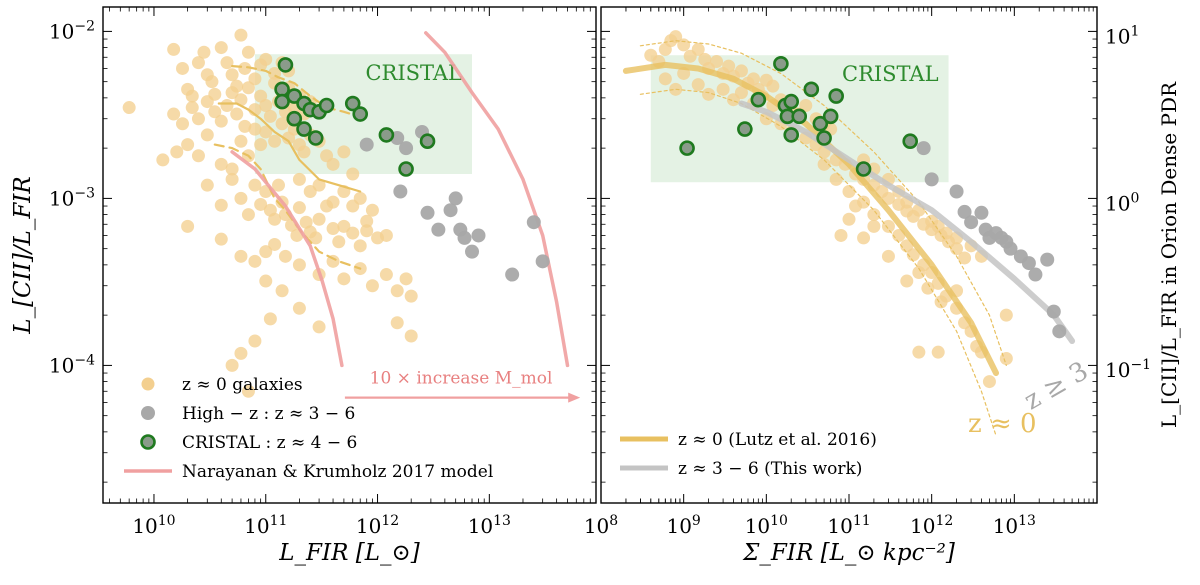  I want to click on x-tick-label: 109, so click(683, 525).